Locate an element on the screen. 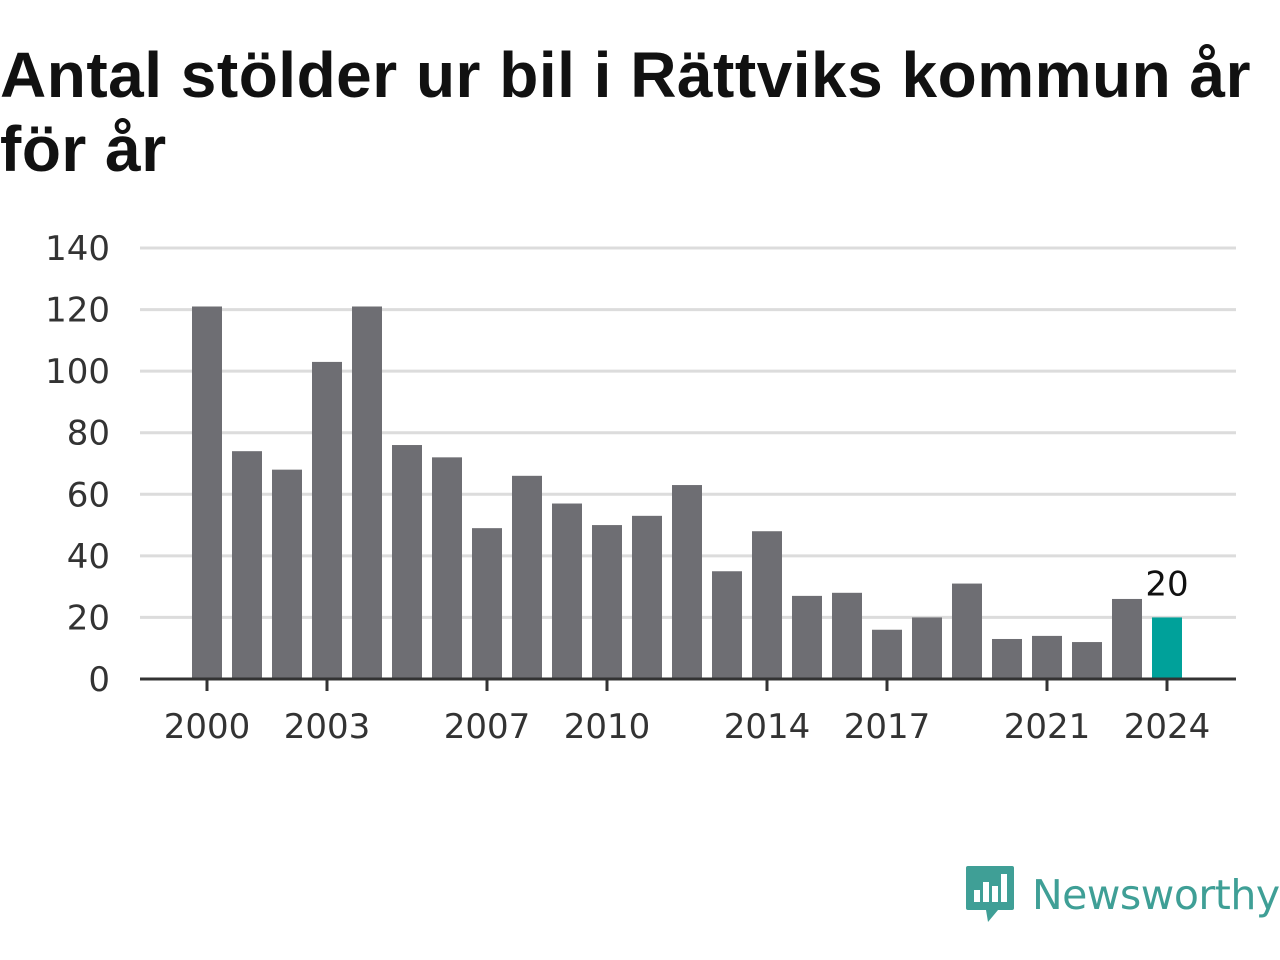 Image resolution: width=1280 pixels, height=960 pixels. x-axis is located at coordinates (688, 684).